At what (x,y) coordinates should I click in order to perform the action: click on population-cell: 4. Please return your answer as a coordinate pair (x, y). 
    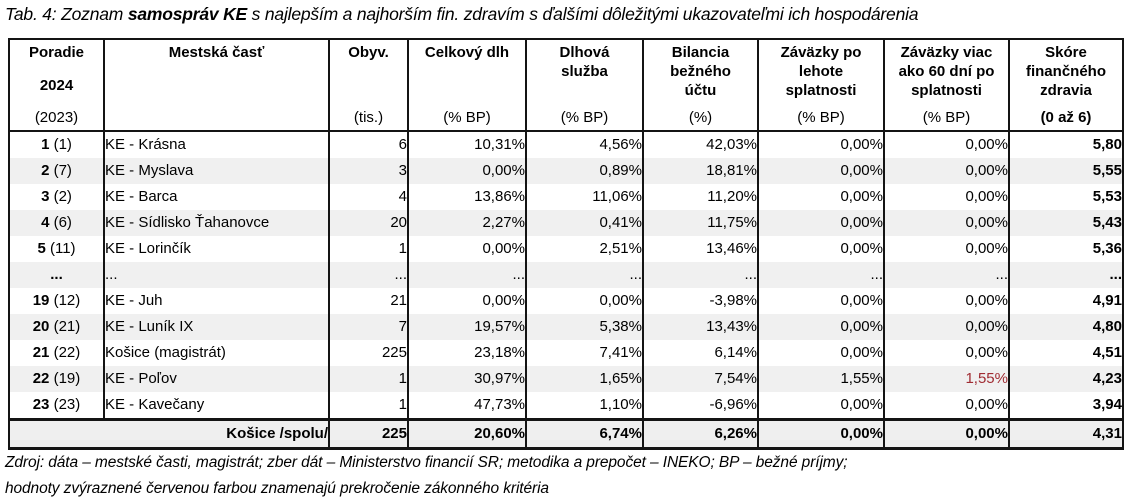
    Looking at the image, I should click on (368, 197).